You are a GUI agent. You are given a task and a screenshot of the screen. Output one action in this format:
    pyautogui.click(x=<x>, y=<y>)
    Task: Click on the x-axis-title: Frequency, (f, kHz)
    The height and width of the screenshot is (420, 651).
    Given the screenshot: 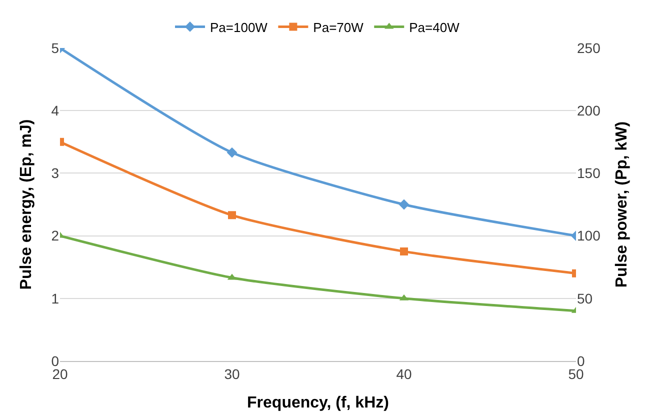 What is the action you would take?
    pyautogui.click(x=318, y=403)
    